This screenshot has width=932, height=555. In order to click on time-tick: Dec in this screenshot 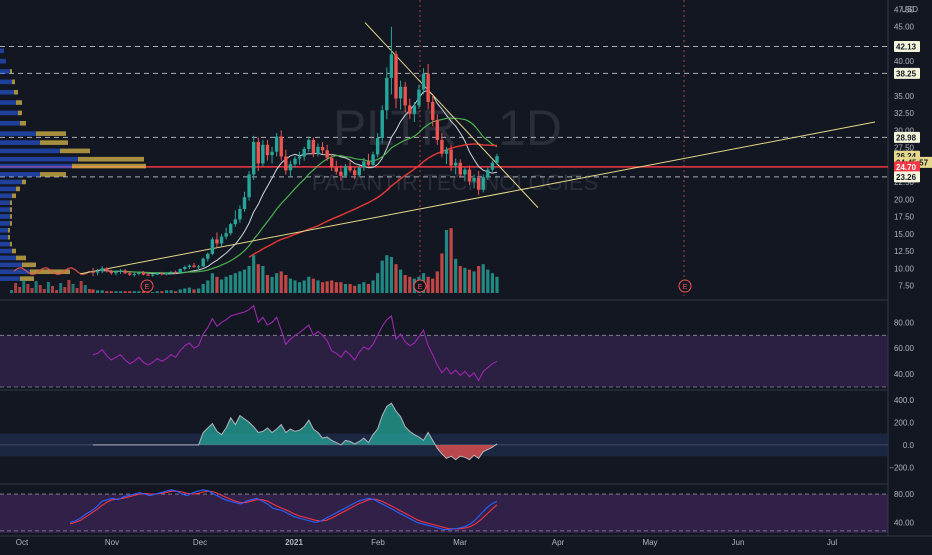, I will do `click(200, 542)`.